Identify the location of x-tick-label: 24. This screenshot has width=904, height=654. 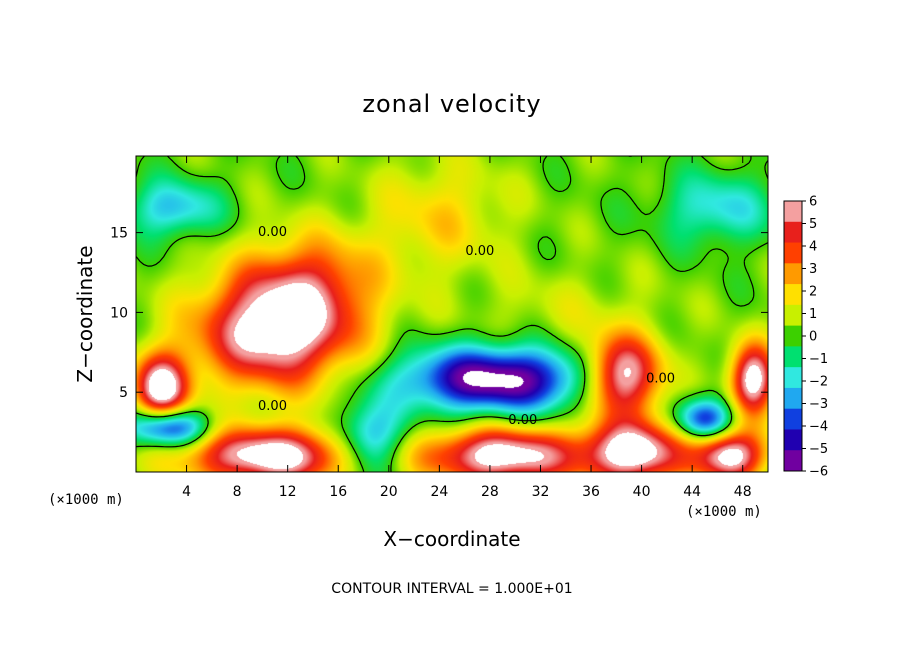
(439, 492).